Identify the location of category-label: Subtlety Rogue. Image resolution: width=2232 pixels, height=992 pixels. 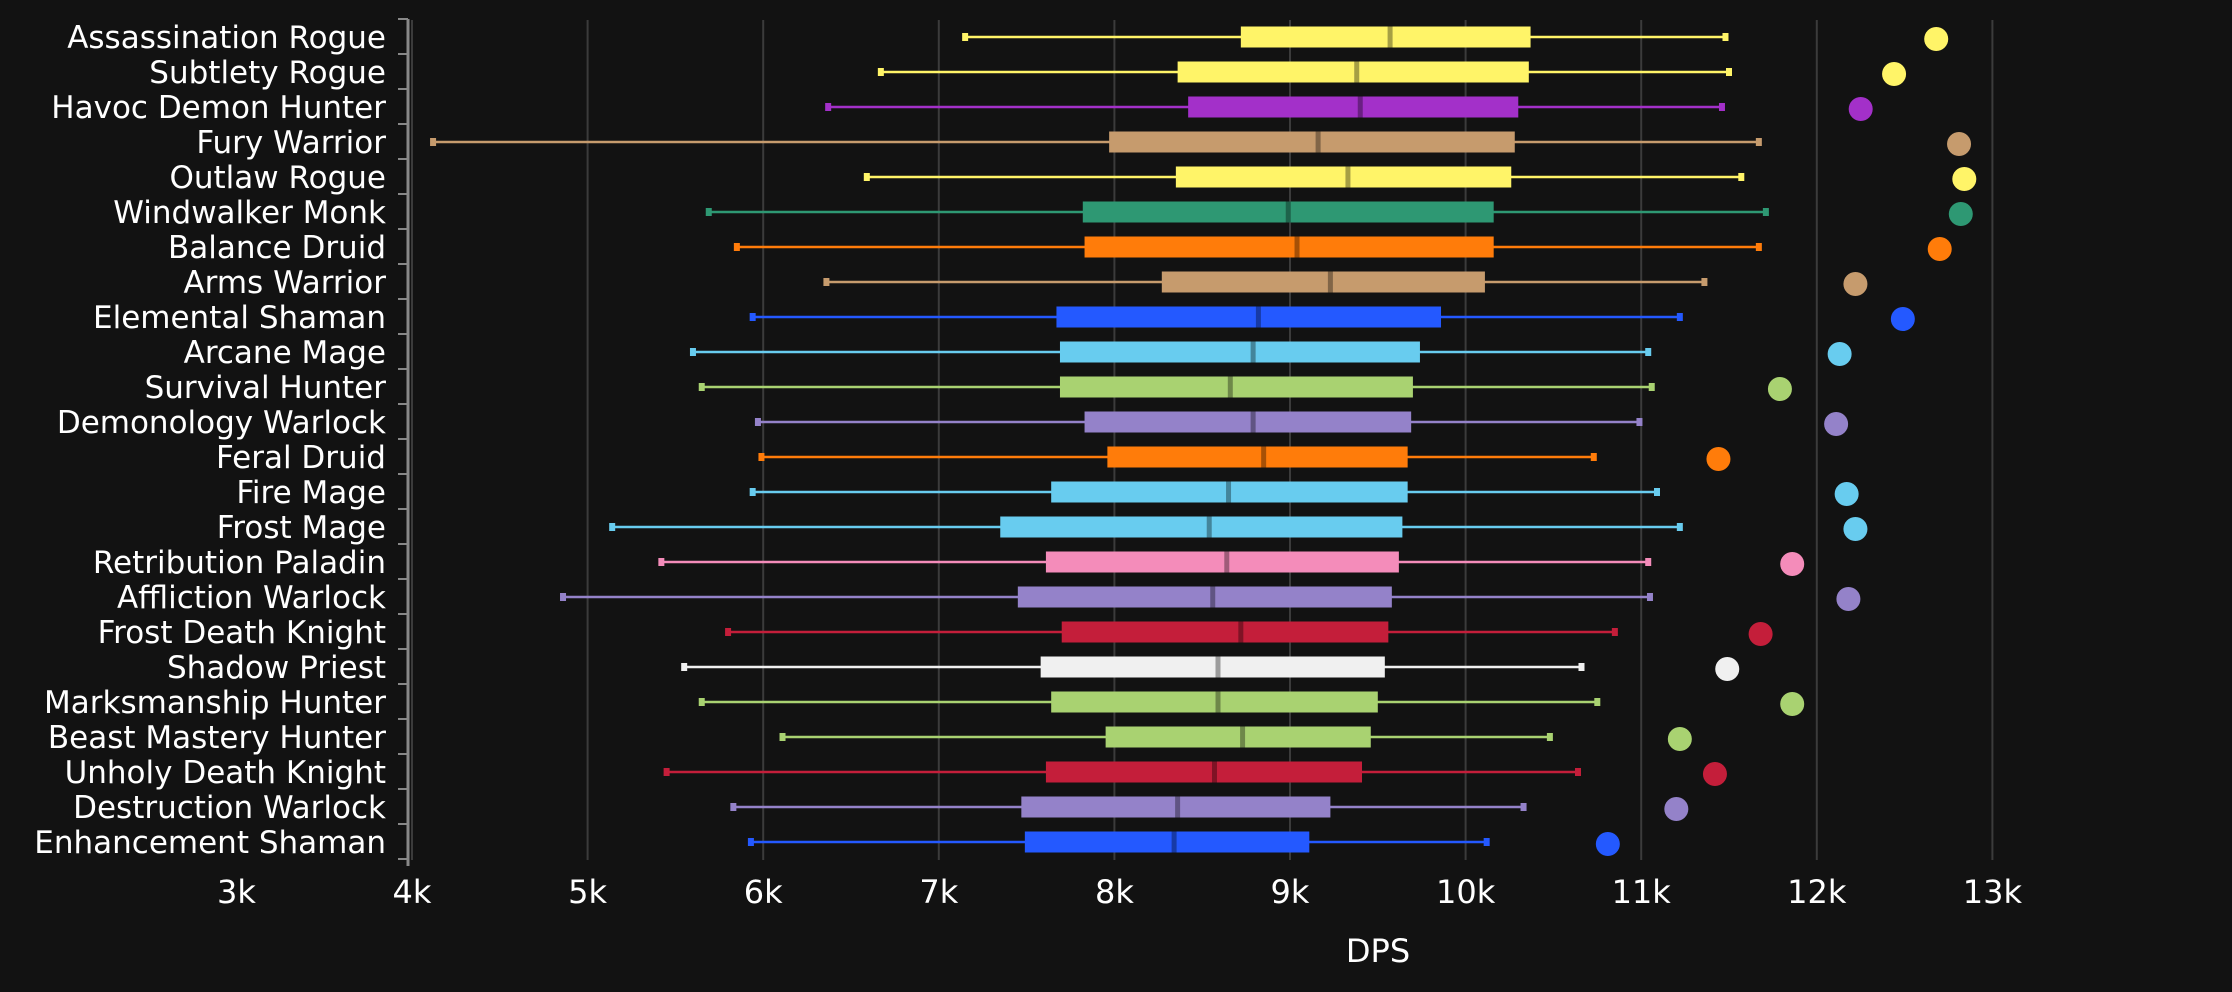
(267, 73).